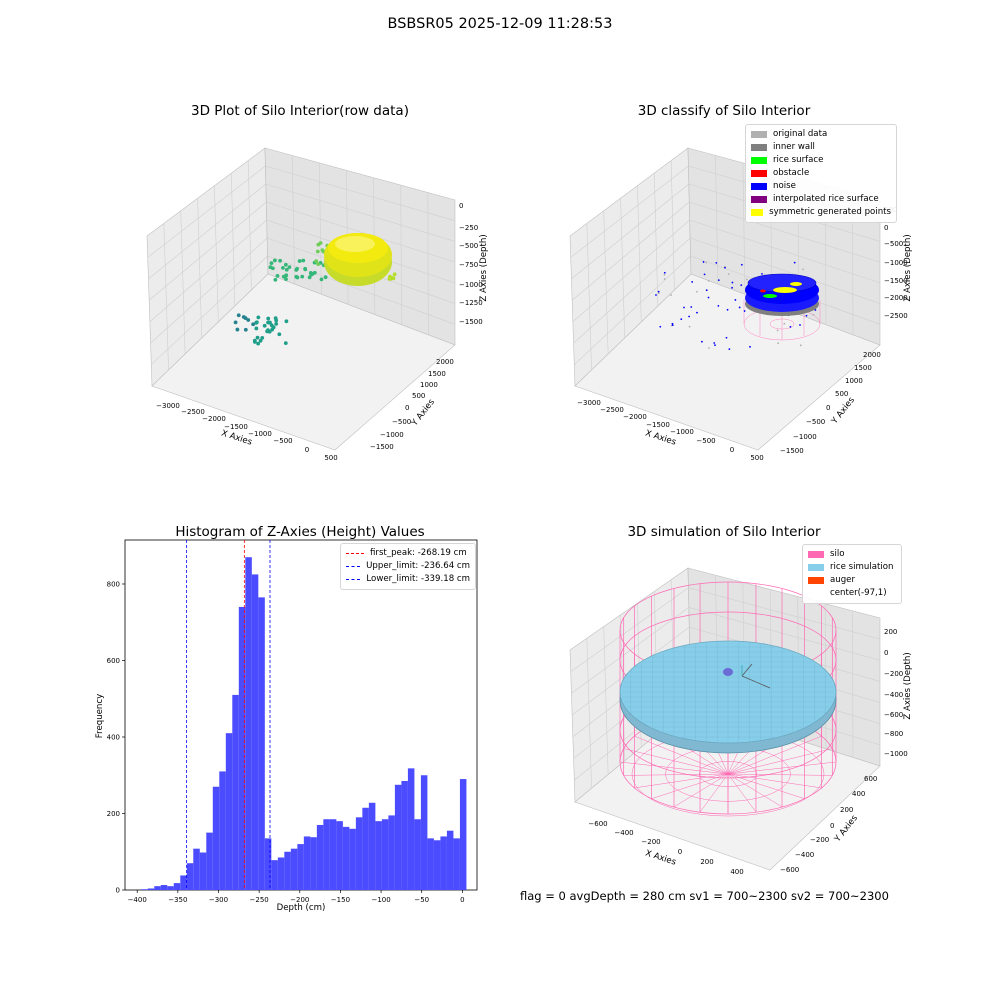  Describe the element at coordinates (896, 316) in the screenshot. I see `plot2-ztick: −2500` at that location.